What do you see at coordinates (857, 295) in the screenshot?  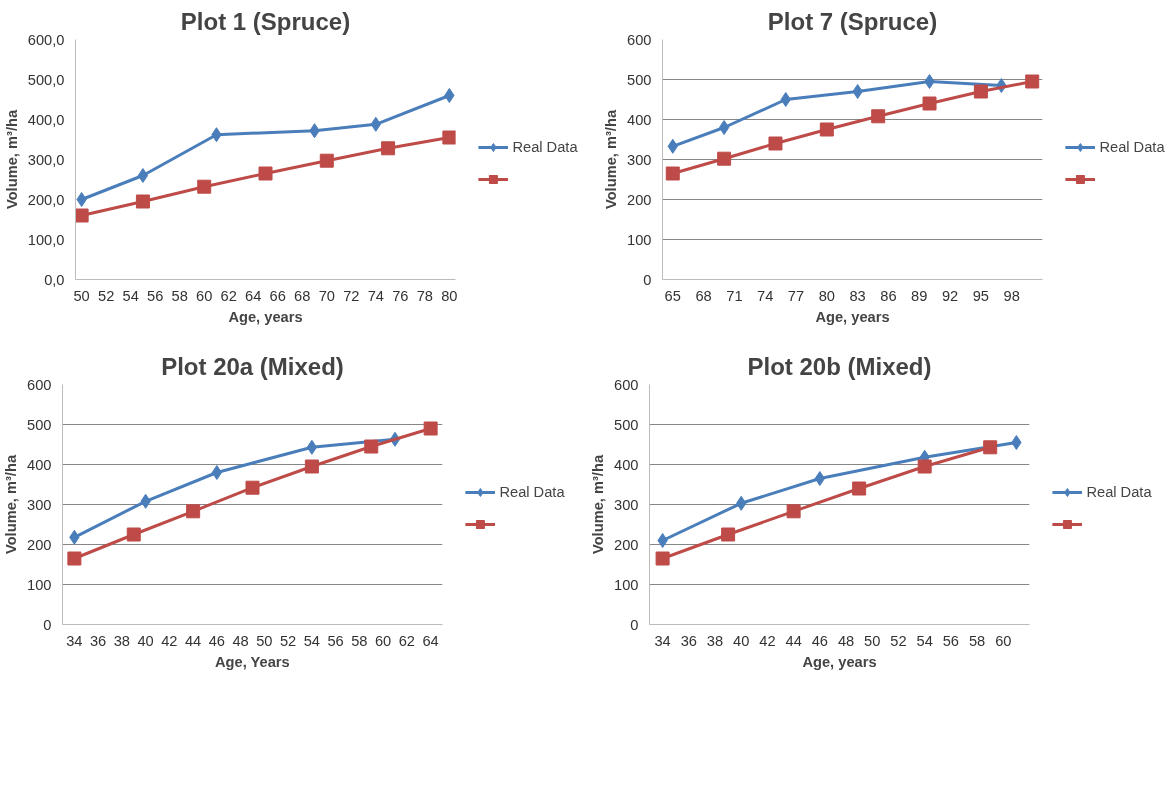 I see `x-tick-label: 83` at bounding box center [857, 295].